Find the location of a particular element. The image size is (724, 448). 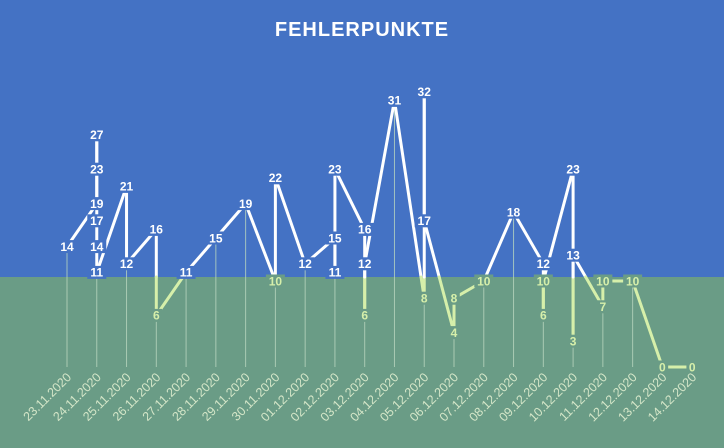

data-label-text: 13 is located at coordinates (573, 256).